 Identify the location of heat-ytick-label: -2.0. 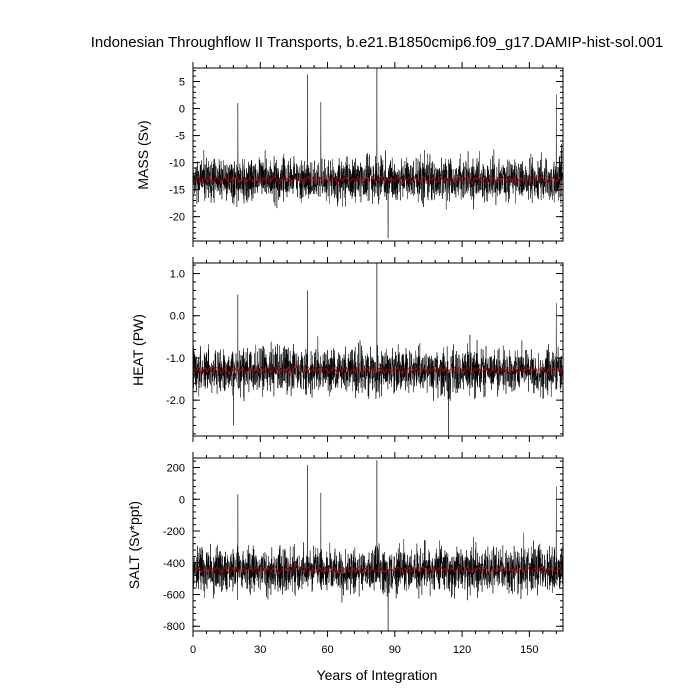
(175, 401).